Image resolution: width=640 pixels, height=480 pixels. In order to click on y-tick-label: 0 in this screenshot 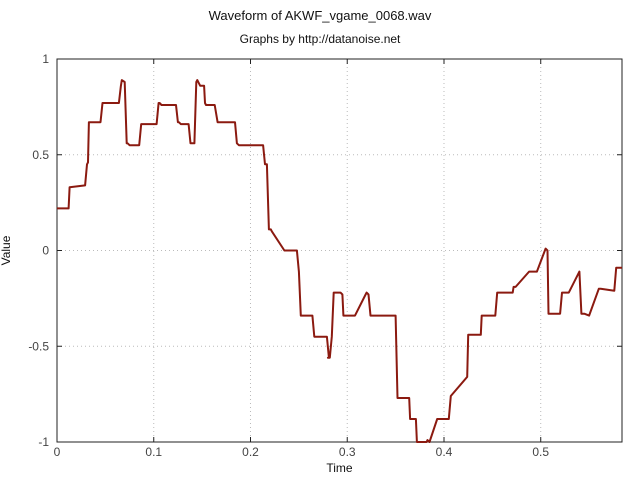, I will do `click(45, 251)`.